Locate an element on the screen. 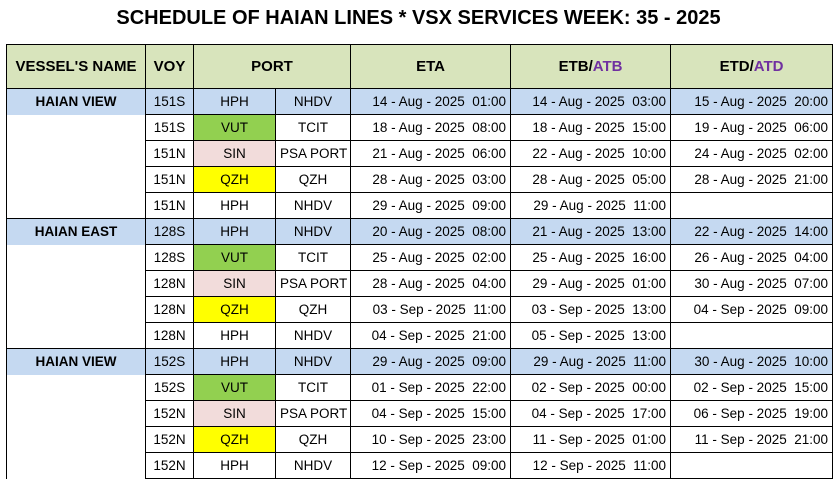 Image resolution: width=837 pixels, height=487 pixels. etd-cell is located at coordinates (752, 335).